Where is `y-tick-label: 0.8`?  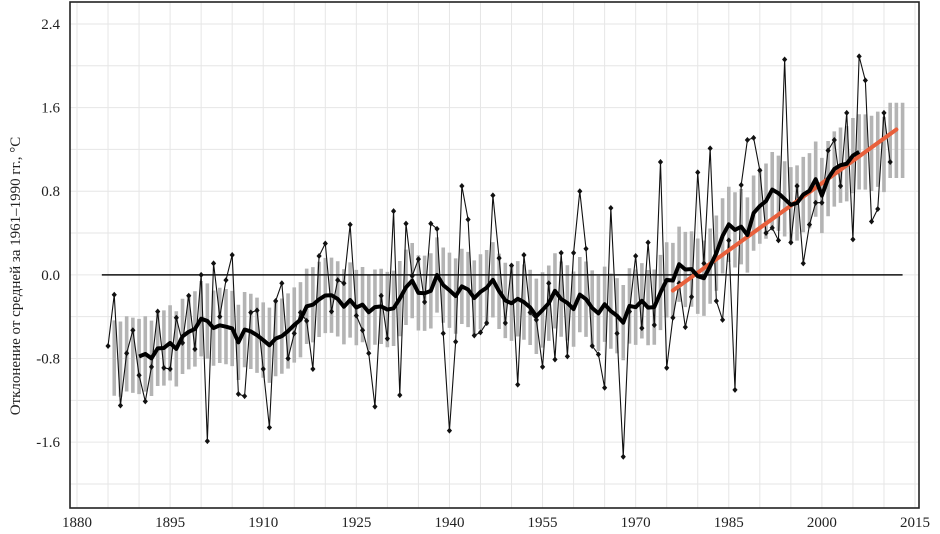
y-tick-label: 0.8 is located at coordinates (50, 192).